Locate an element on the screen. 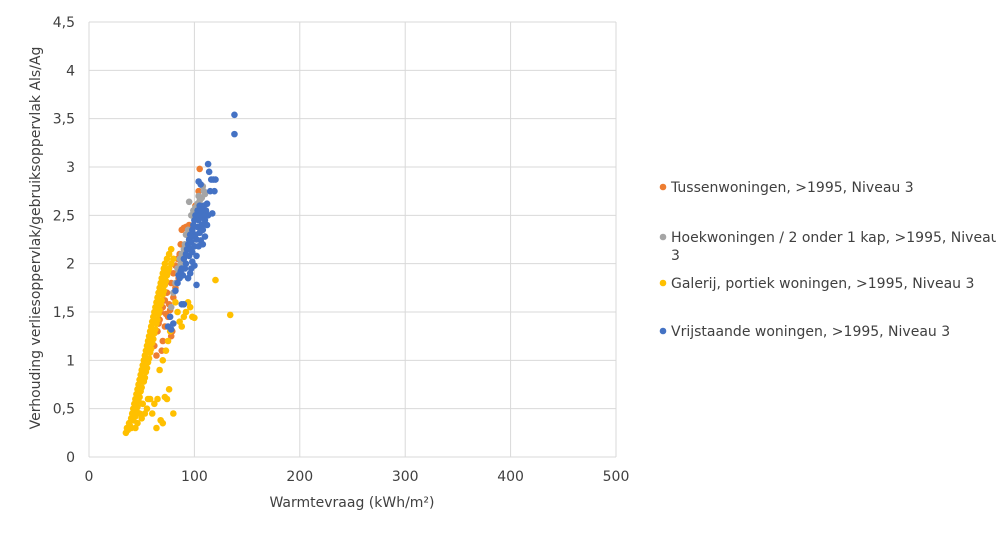 Image resolution: width=996 pixels, height=535 pixels. y-tick-label: 1,5 is located at coordinates (64, 313).